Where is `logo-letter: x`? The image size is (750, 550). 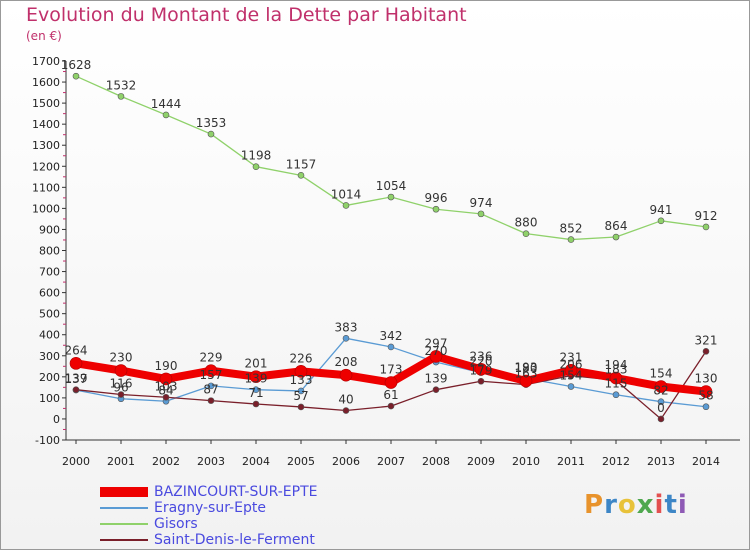 logo-letter: x is located at coordinates (645, 505).